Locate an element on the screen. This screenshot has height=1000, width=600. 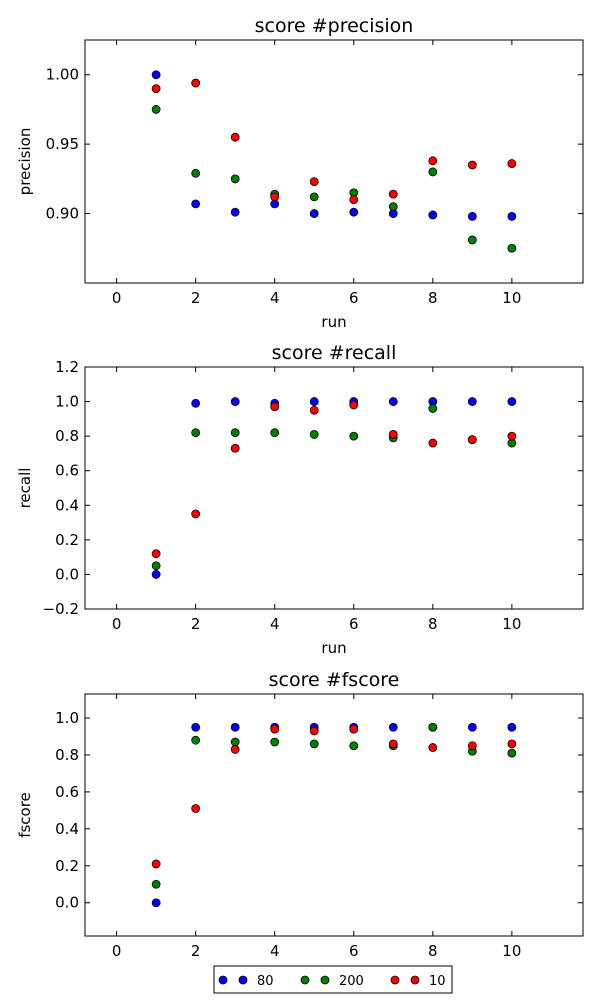
chart-title: score #recall is located at coordinates (334, 353).